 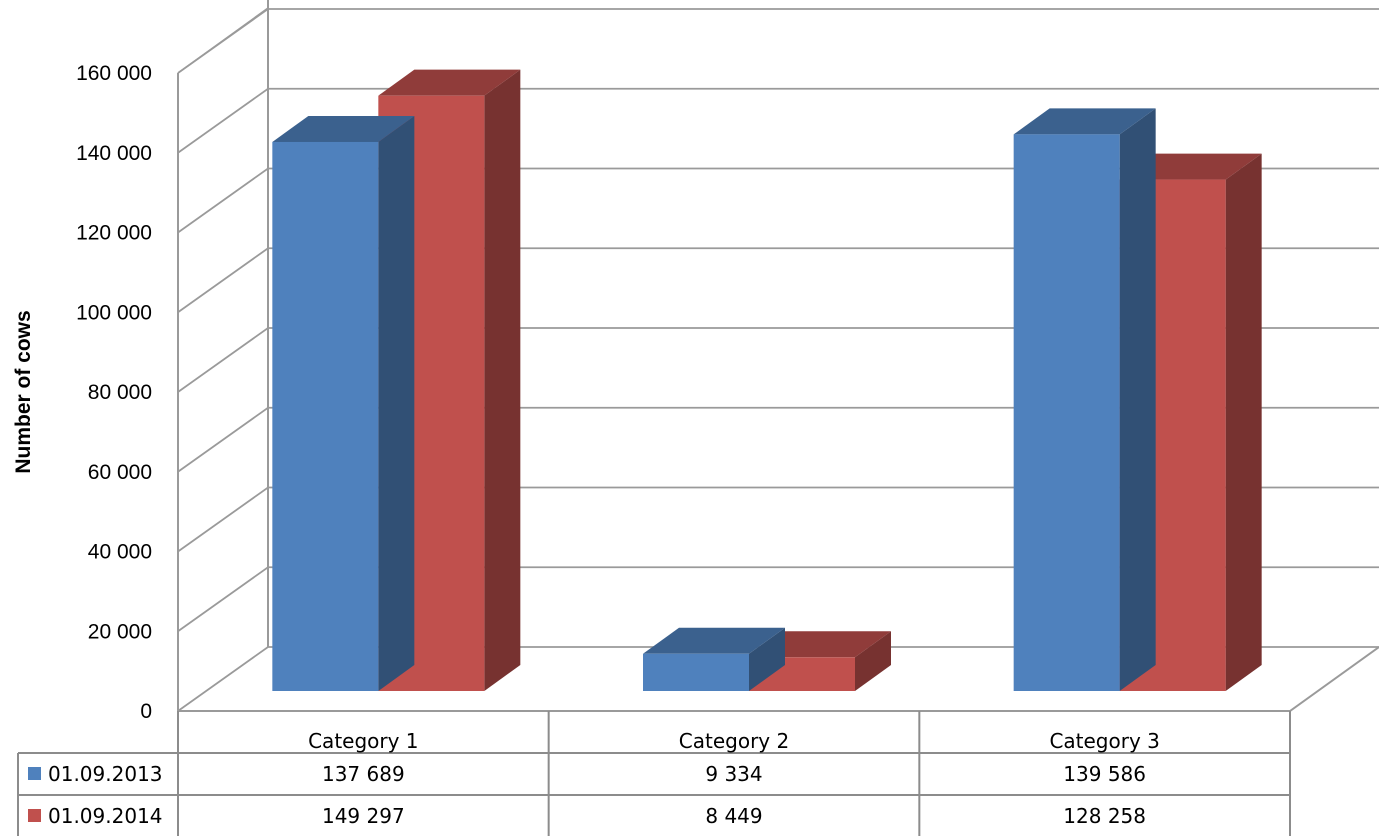 What do you see at coordinates (733, 816) in the screenshot?
I see `table-value: 8 449` at bounding box center [733, 816].